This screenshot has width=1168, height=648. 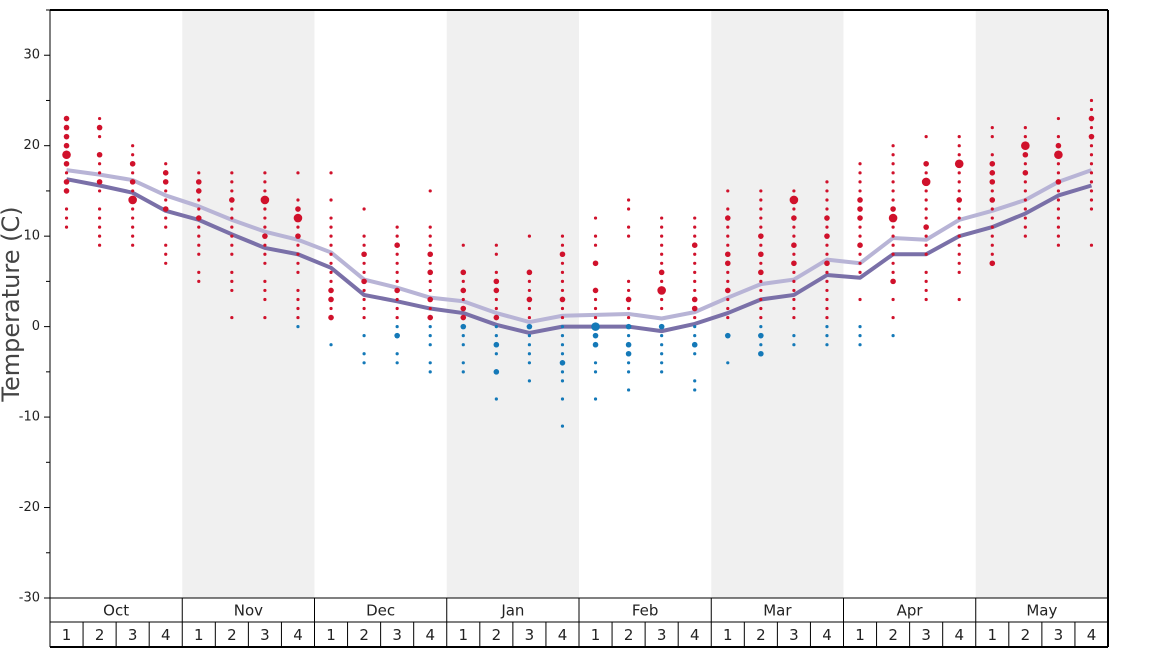 I want to click on week-label: 4, so click(x=827, y=635).